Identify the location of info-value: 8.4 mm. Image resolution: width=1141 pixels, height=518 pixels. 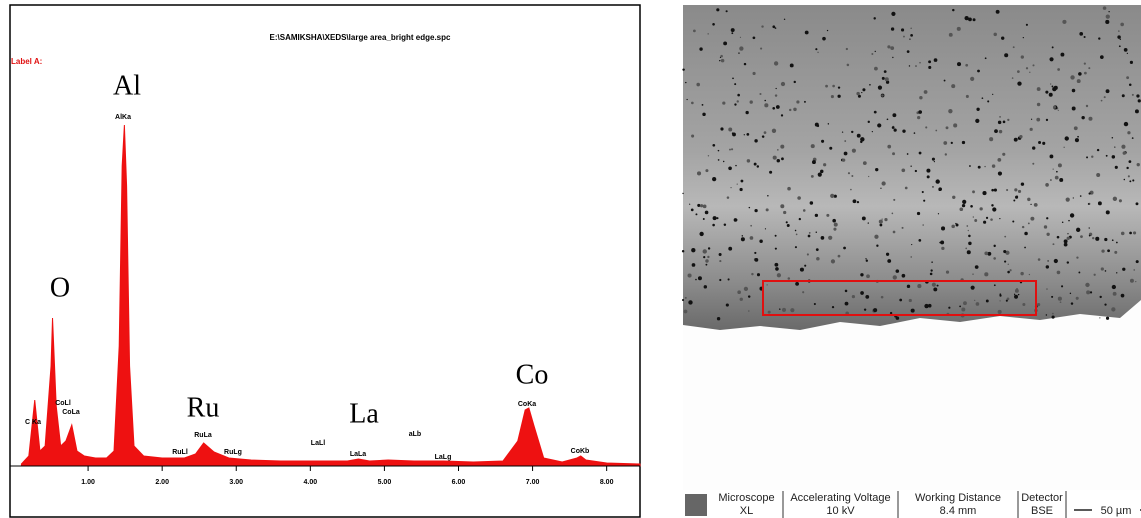
(958, 511).